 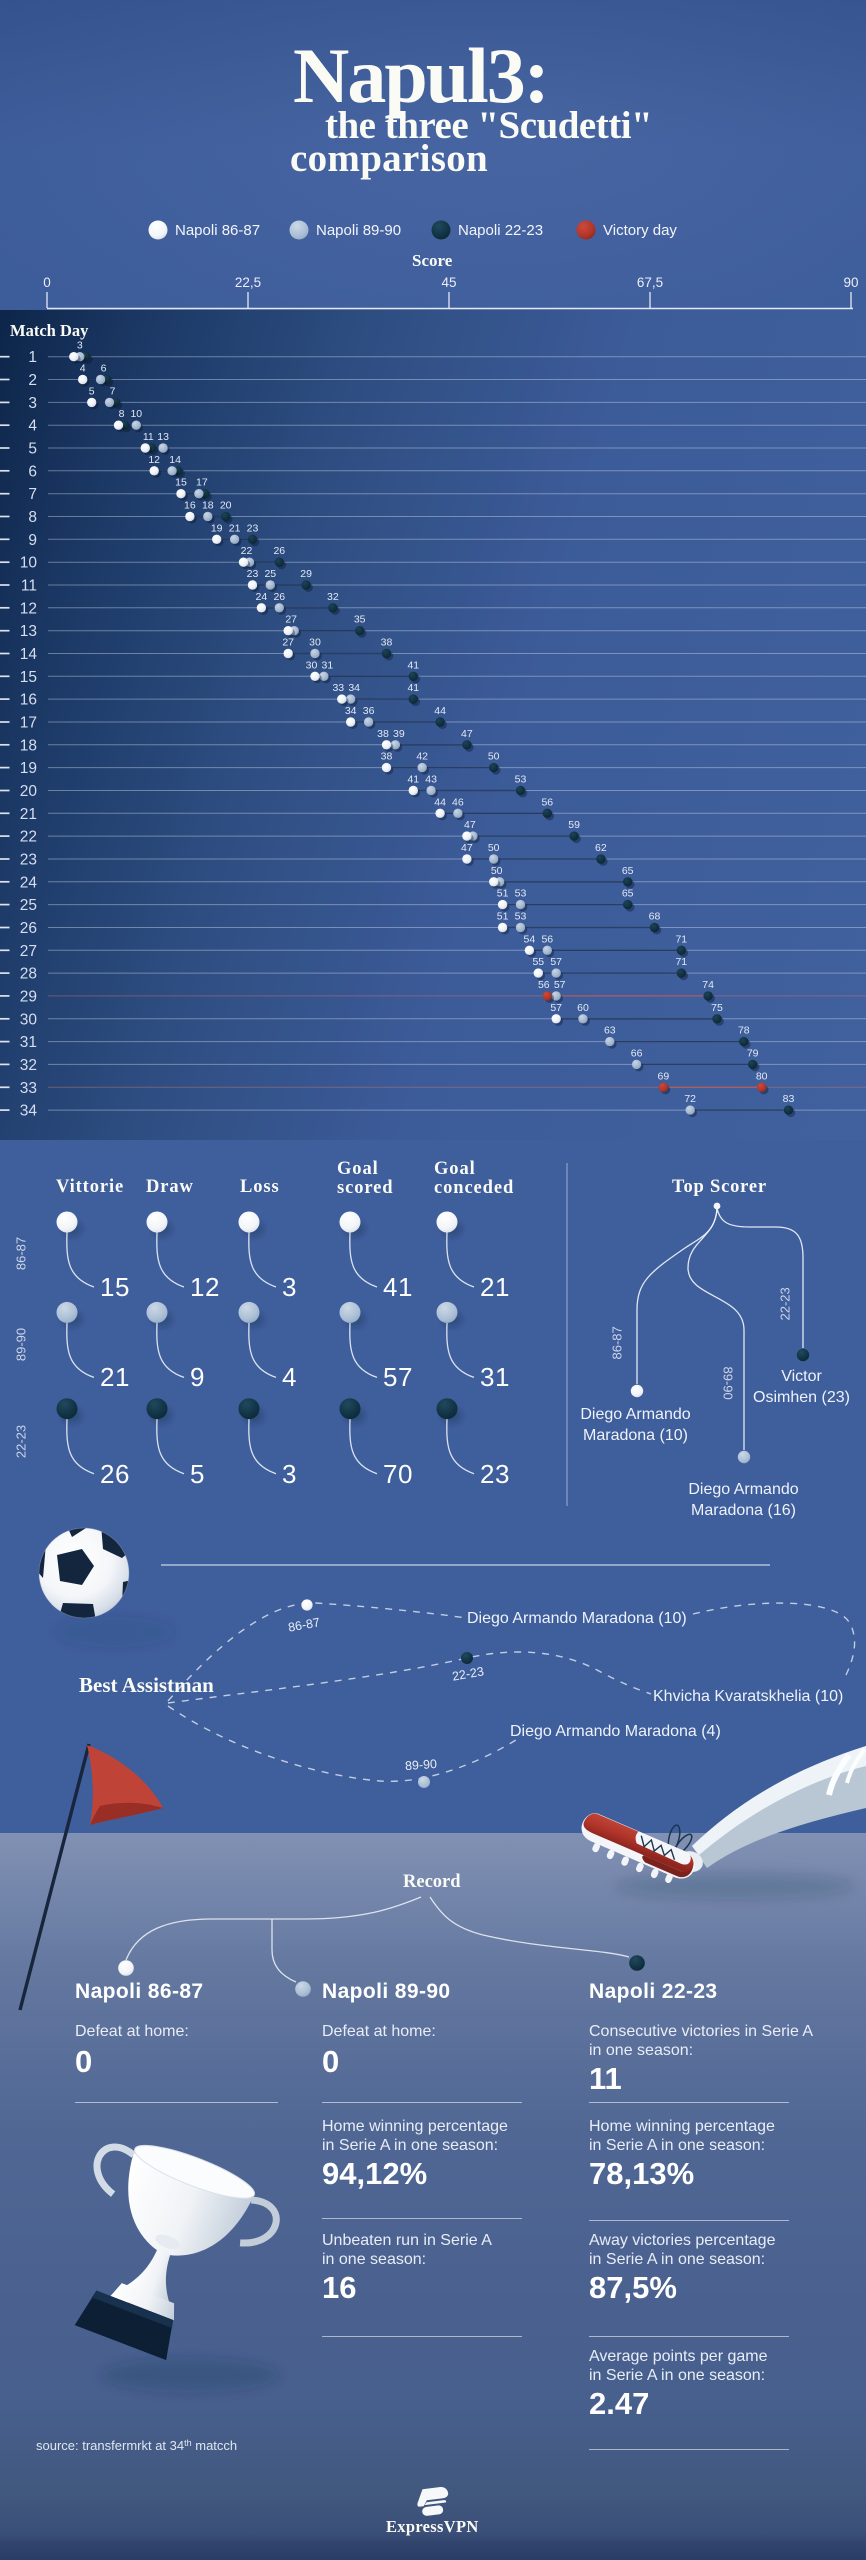 What do you see at coordinates (664, 1076) in the screenshot?
I see `svg-text: 69` at bounding box center [664, 1076].